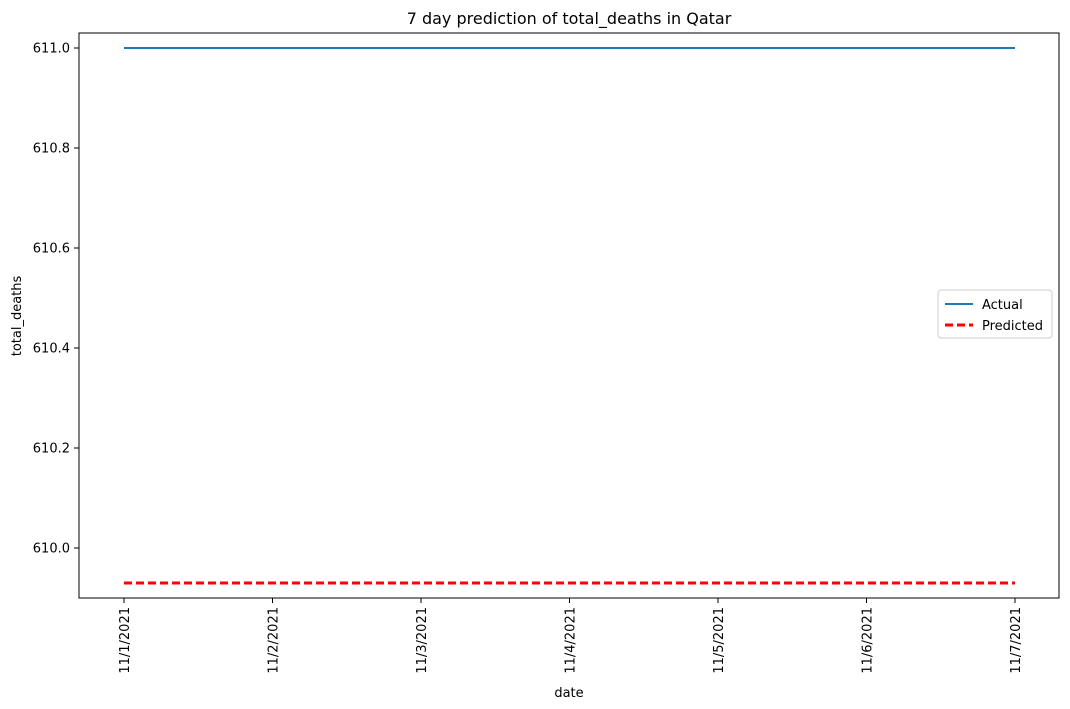 Image resolution: width=1070 pixels, height=709 pixels. Describe the element at coordinates (51, 249) in the screenshot. I see `y-tick-label: 610.6` at that location.